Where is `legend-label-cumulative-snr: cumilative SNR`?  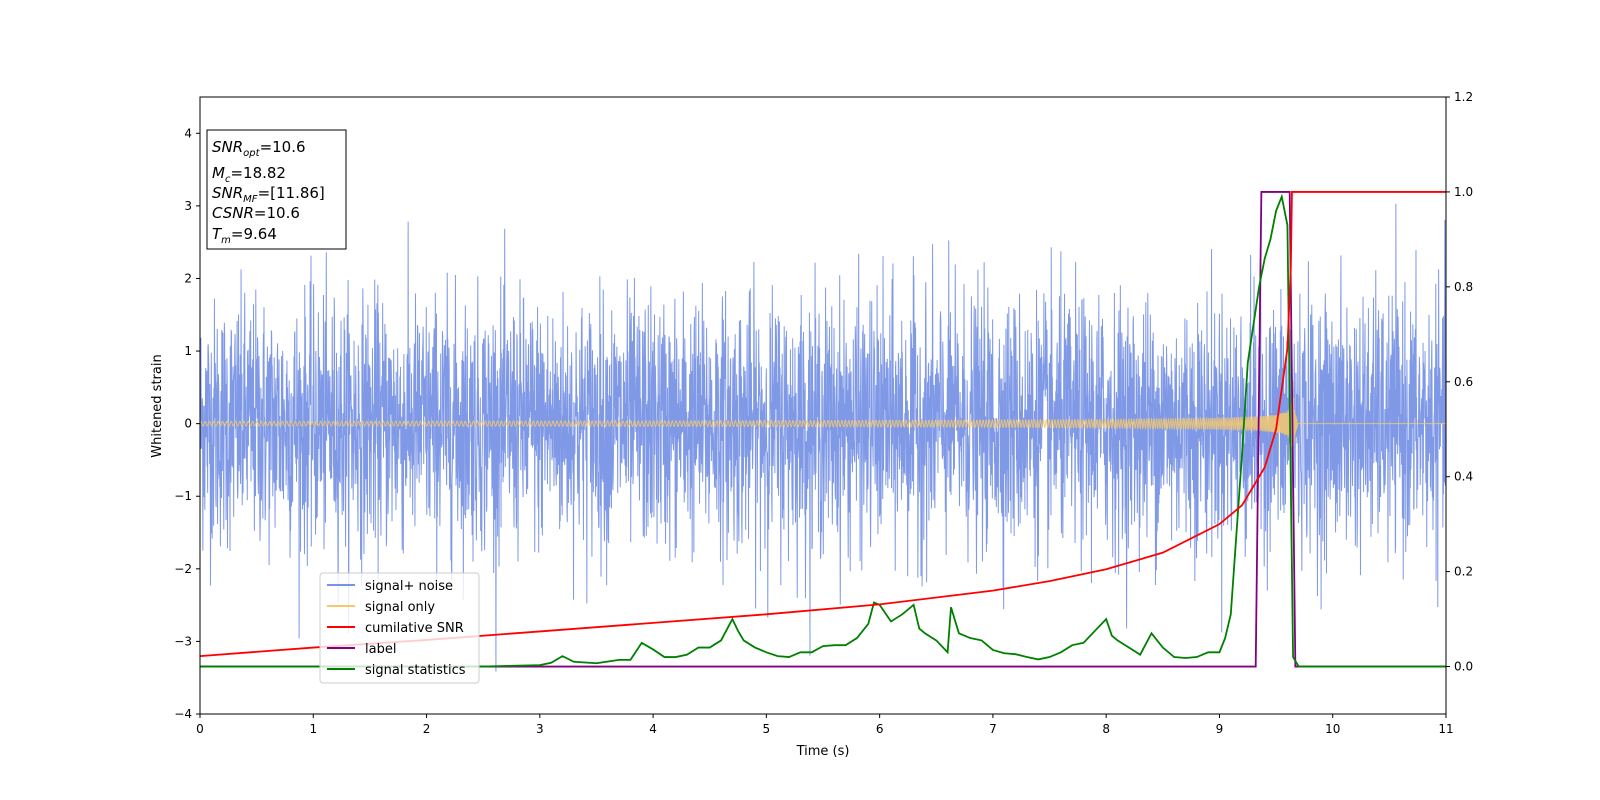
legend-label-cumulative-snr: cumilative SNR is located at coordinates (414, 628).